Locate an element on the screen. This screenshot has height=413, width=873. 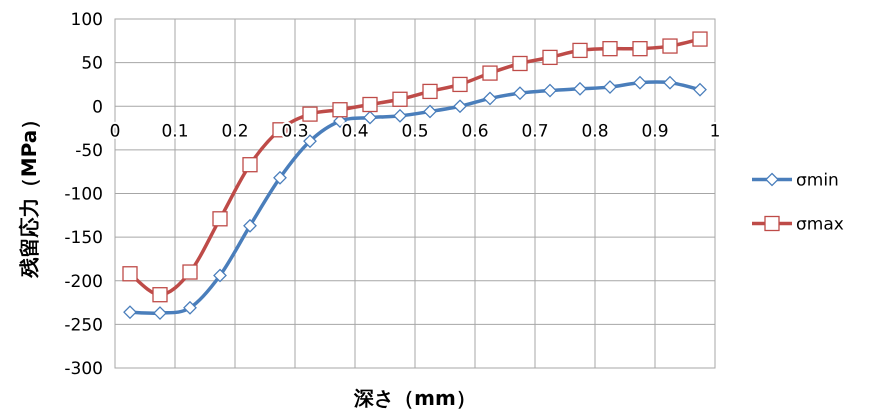
y-tick-label: -100 is located at coordinates (83, 194).